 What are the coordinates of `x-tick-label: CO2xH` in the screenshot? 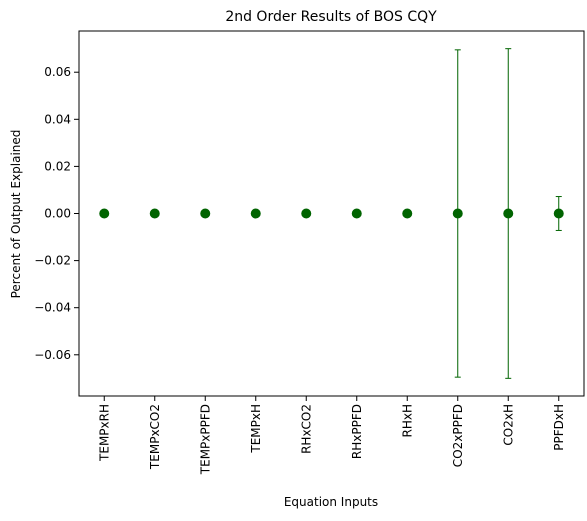 It's located at (508, 425).